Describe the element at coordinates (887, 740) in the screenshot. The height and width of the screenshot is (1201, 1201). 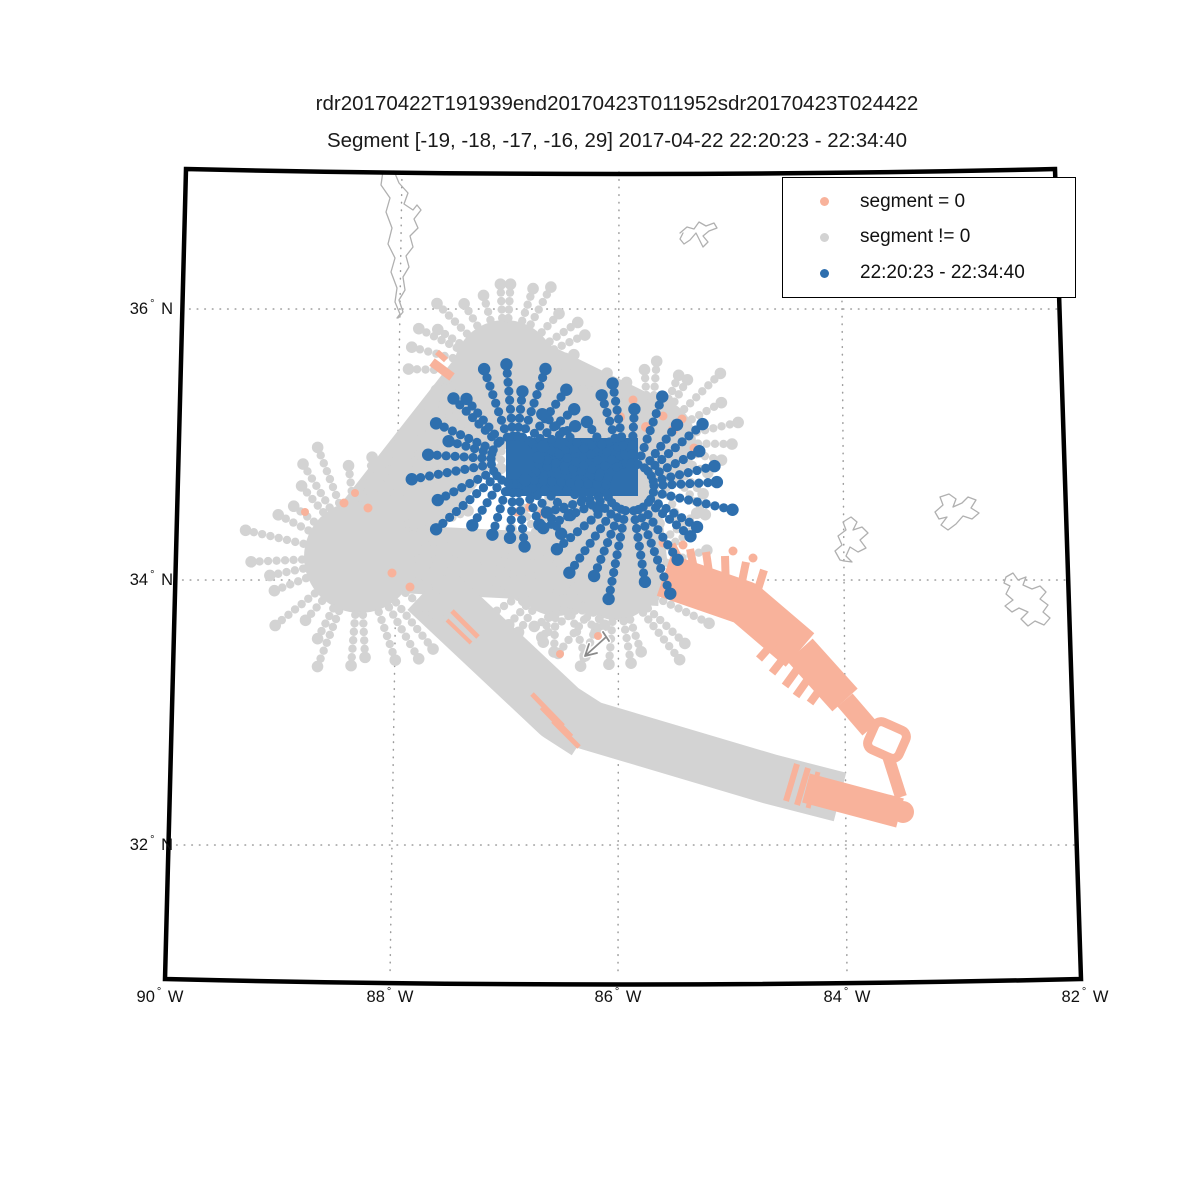
I see `salmon-track-loop` at that location.